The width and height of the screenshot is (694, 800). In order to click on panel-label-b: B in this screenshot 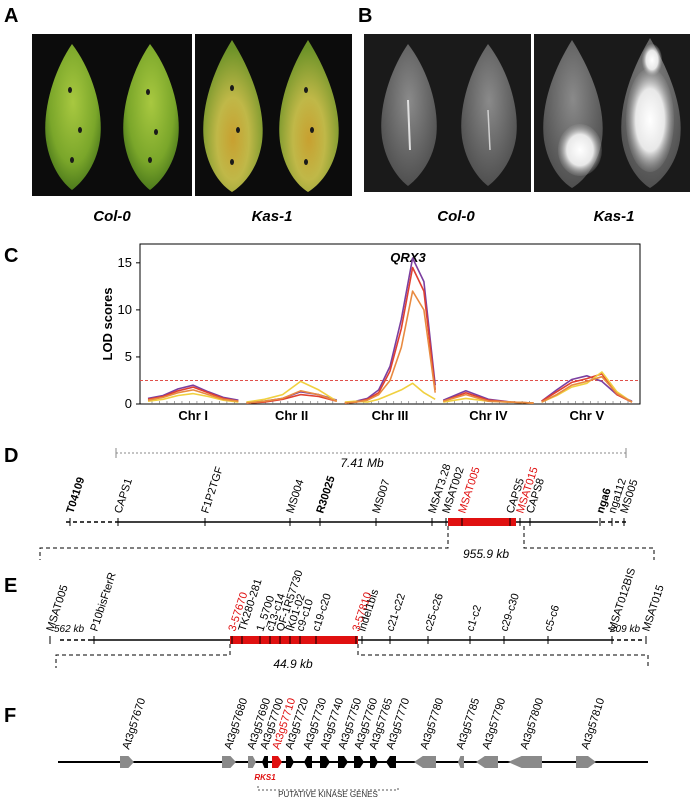, I will do `click(365, 16)`.